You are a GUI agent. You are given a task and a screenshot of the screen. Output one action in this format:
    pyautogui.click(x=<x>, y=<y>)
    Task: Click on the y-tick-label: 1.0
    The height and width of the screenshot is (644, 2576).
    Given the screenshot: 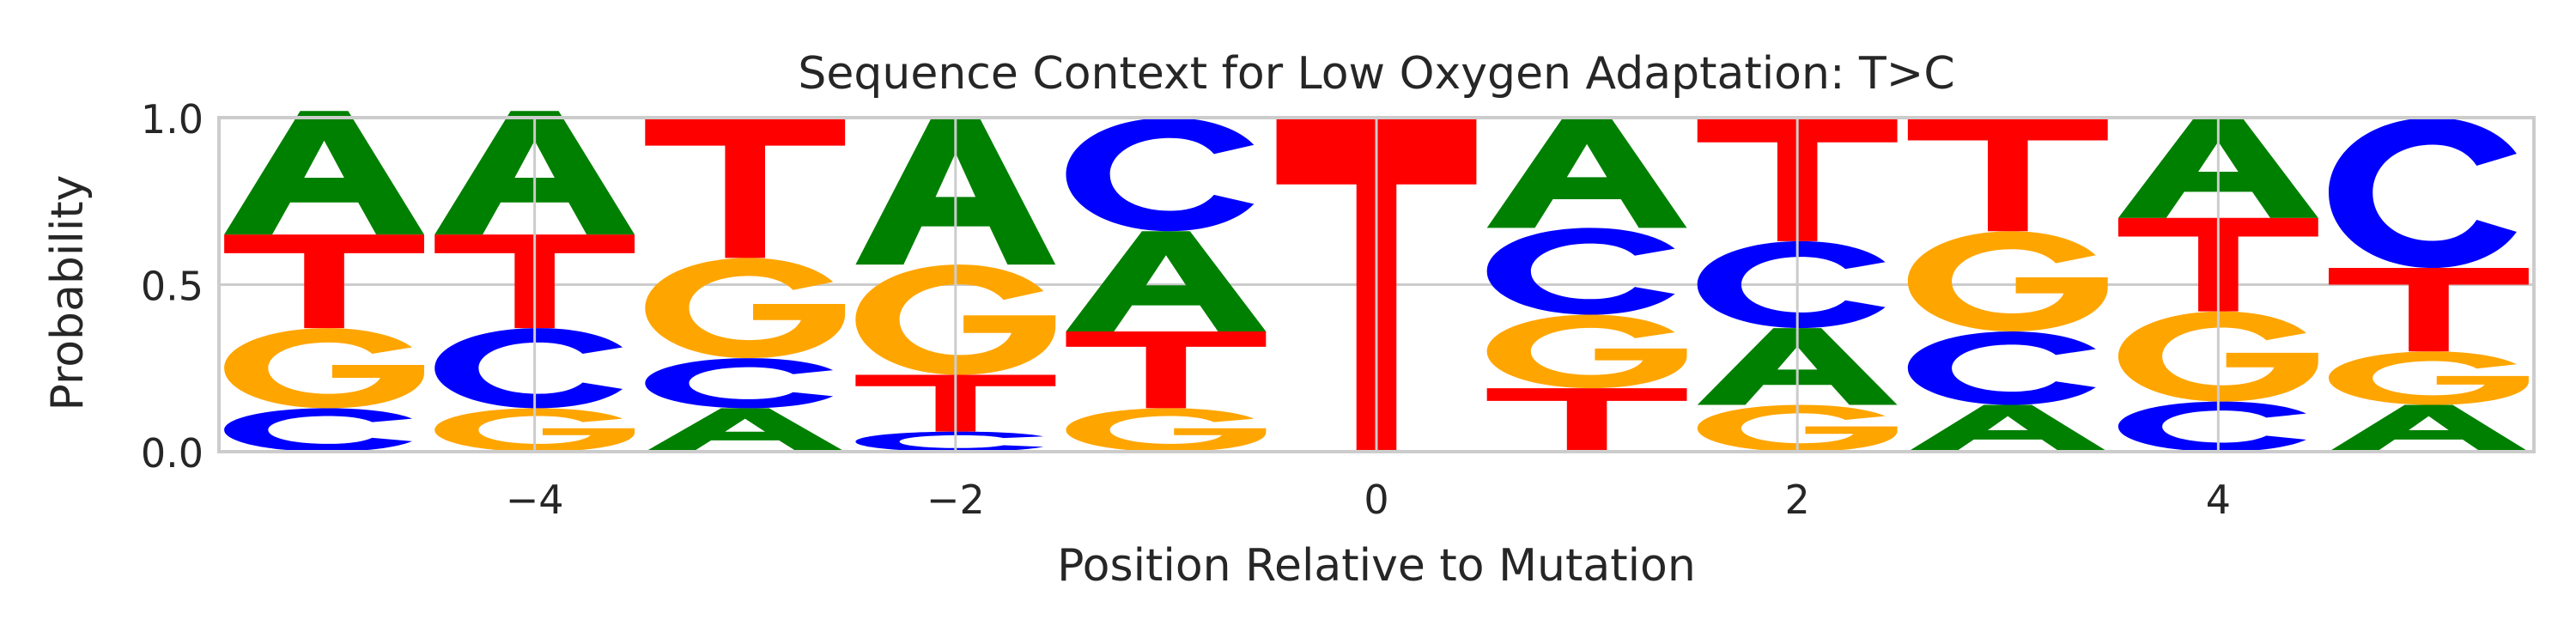 What is the action you would take?
    pyautogui.click(x=172, y=119)
    